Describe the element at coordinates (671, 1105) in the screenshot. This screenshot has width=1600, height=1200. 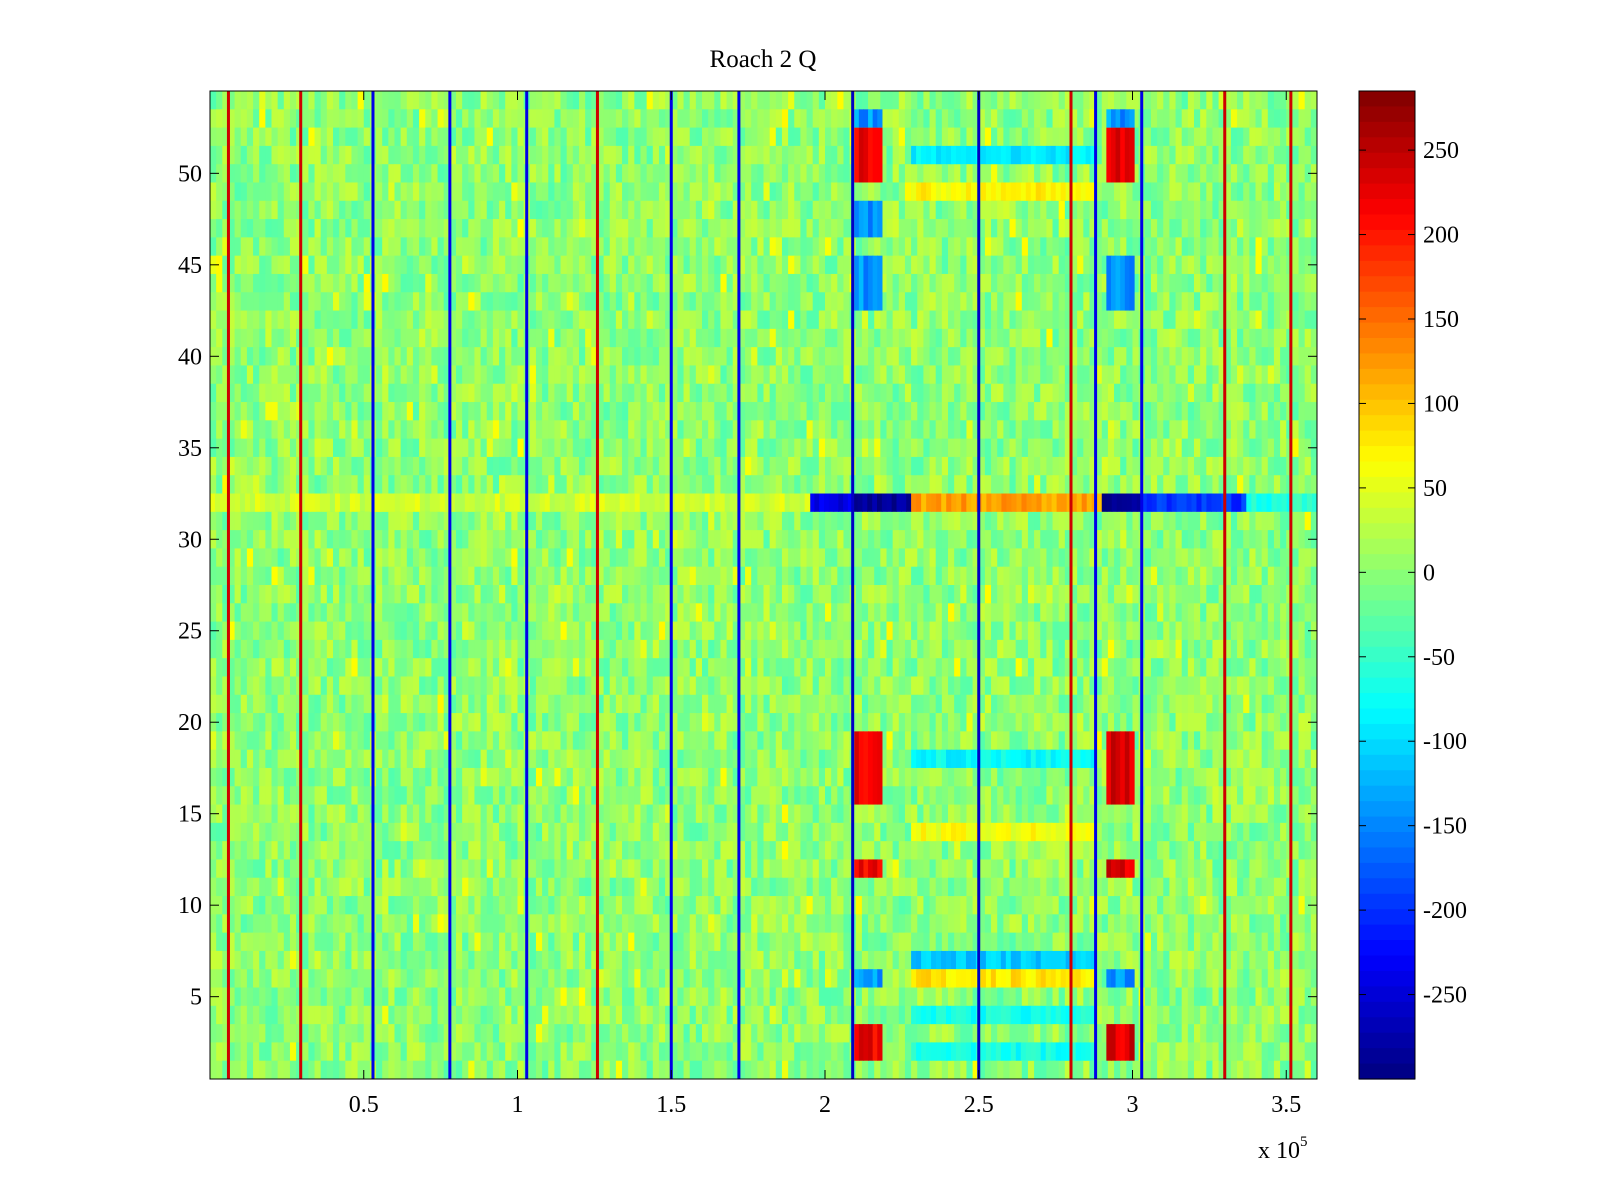
I see `x-tick-label: 1.5` at that location.